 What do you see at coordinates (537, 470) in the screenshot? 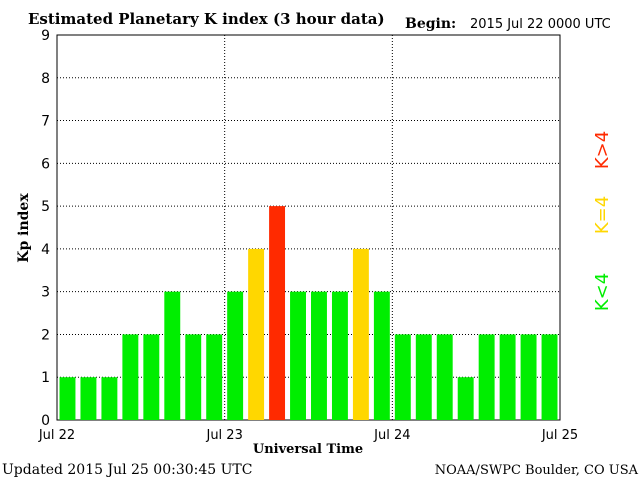
I see `source-text: NOAA/SWPC Boulder, CO USA` at bounding box center [537, 470].